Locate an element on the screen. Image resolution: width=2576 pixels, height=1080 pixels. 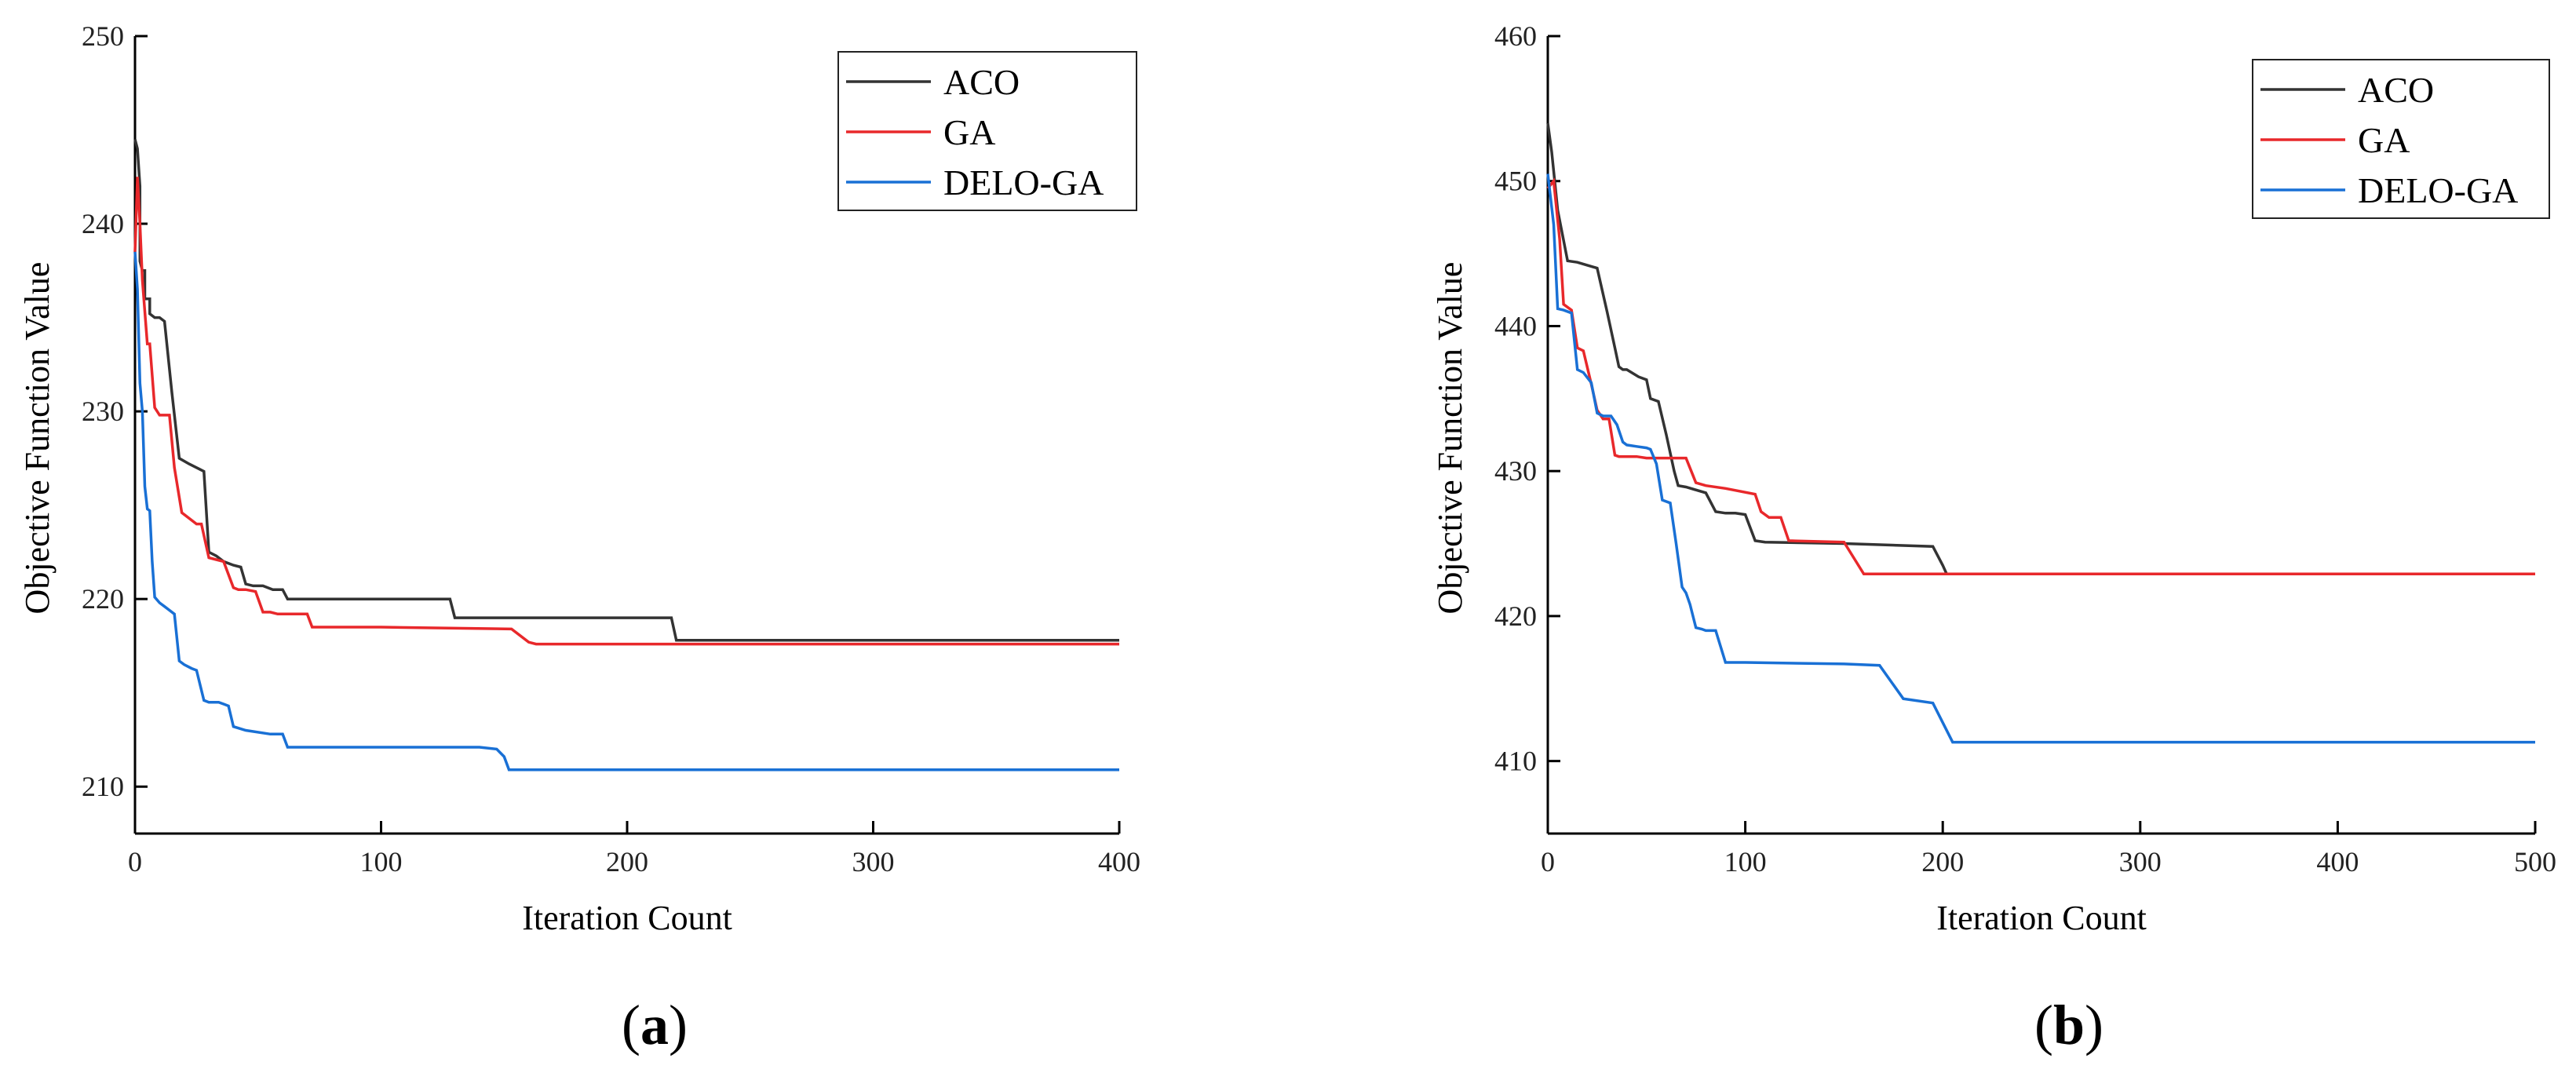
y-tick-label: 460 is located at coordinates (1515, 36).